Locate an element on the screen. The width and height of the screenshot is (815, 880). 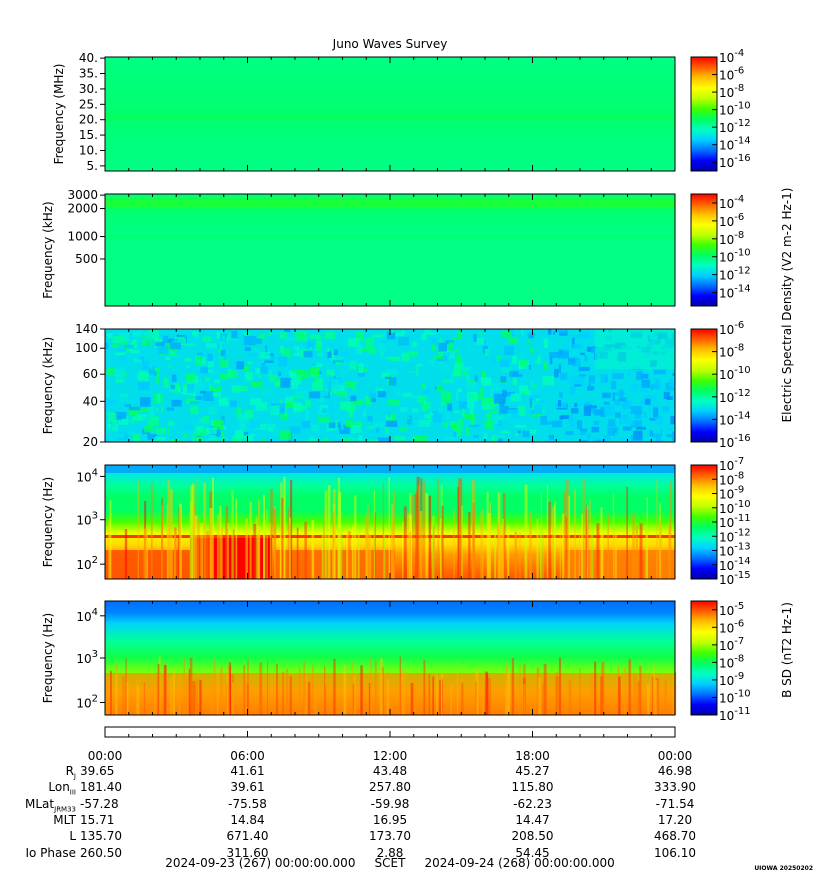
panel-1-axes: 5. 10.15.20. 25.30.35. 40. Frequency (MHz) is located at coordinates (364, 112).